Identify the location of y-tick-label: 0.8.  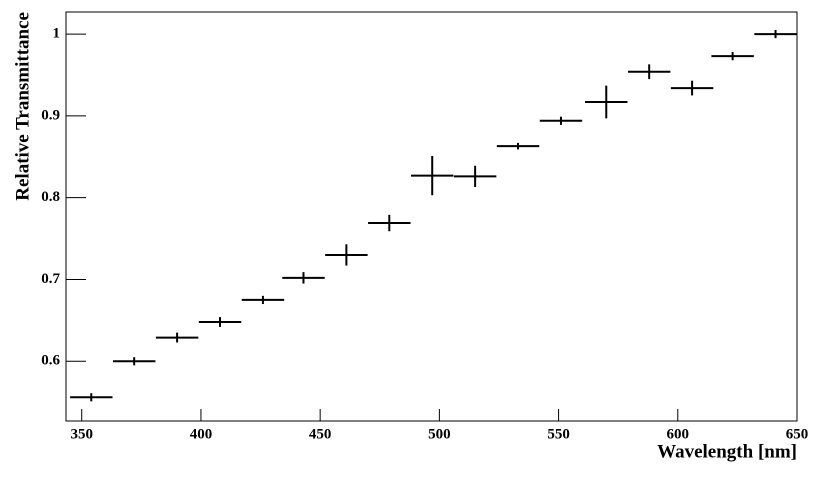
(50, 197).